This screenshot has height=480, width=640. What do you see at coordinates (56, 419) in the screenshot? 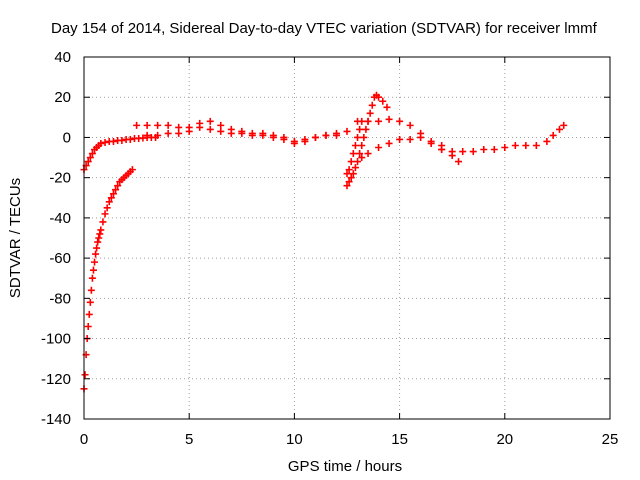
I see `y-tick-label: -140` at bounding box center [56, 419].